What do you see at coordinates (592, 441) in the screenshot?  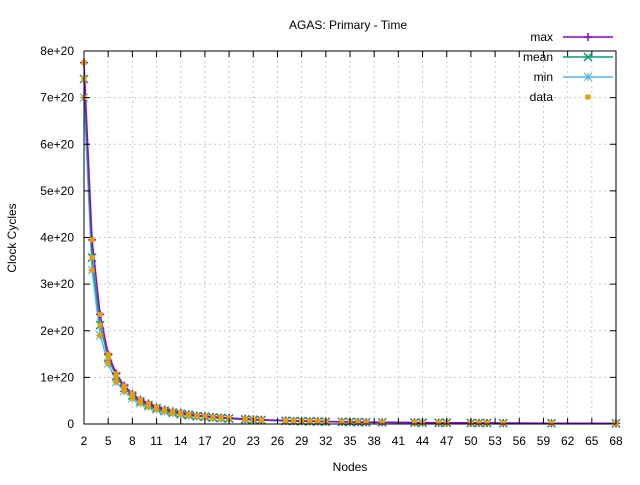 I see `x-tick-label: 65` at bounding box center [592, 441].